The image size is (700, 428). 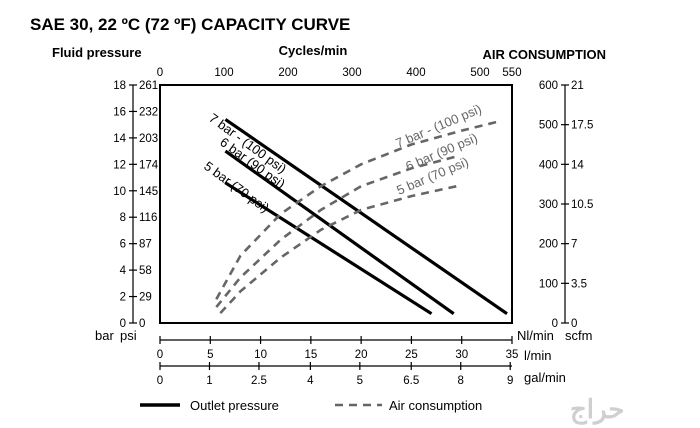 What do you see at coordinates (548, 205) in the screenshot?
I see `right-tick-nl: 300` at bounding box center [548, 205].